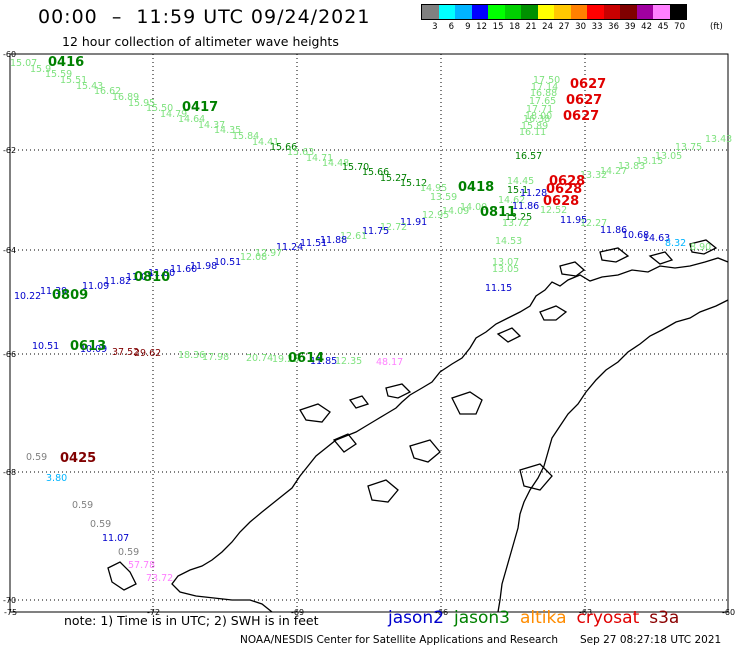 The image size is (740, 650). I want to click on wave-height-value: 12.95, so click(435, 215).